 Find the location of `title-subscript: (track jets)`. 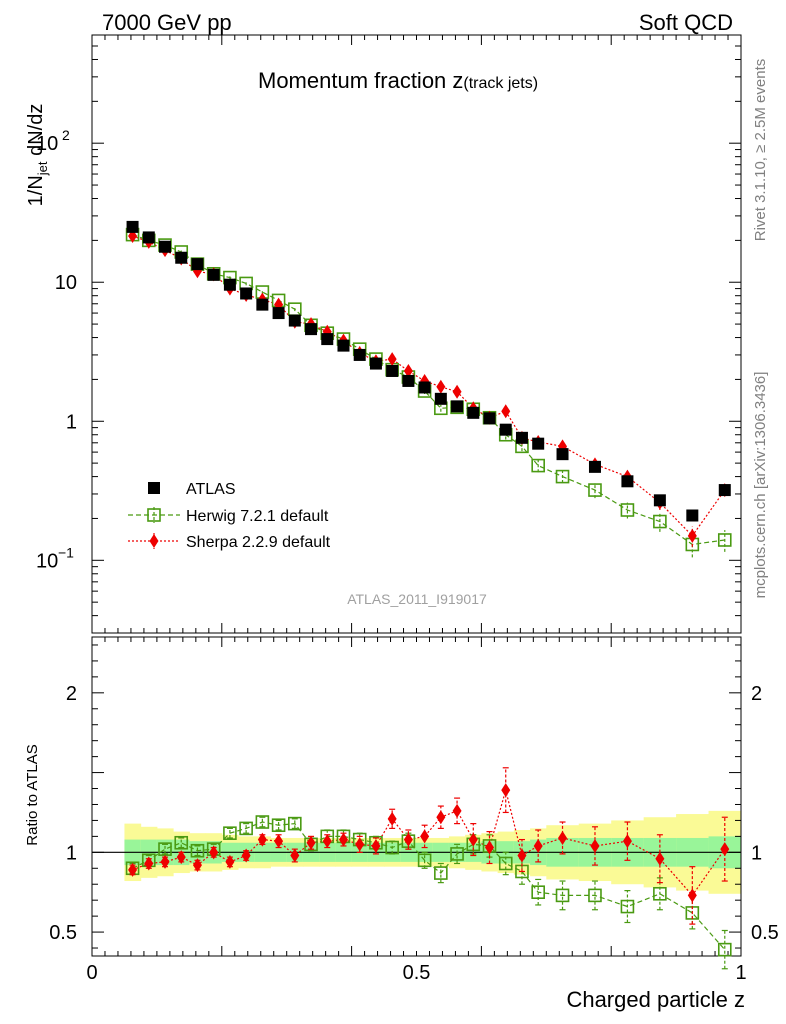

title-subscript: (track jets) is located at coordinates (500, 83).